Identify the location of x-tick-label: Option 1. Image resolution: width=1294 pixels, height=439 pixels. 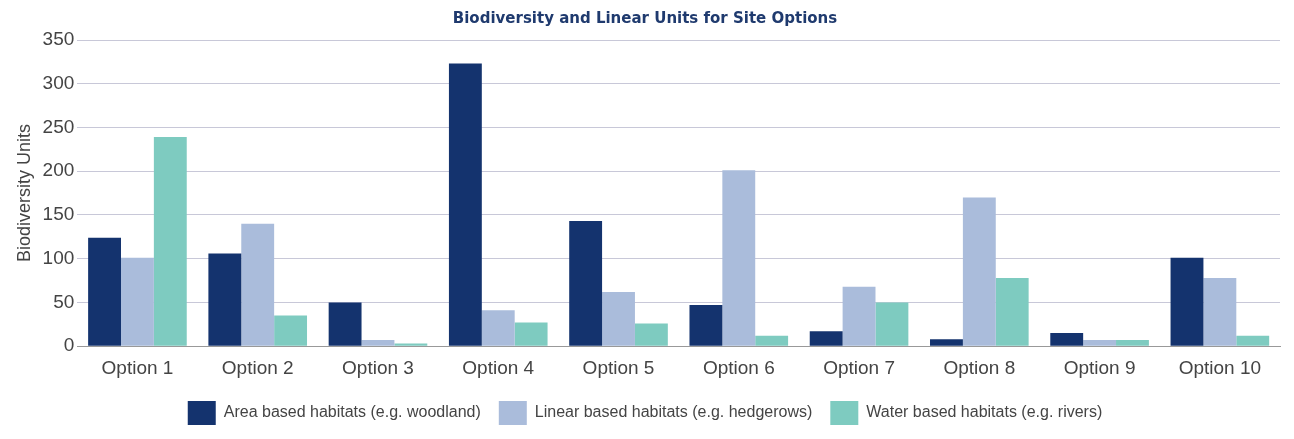
(137, 367).